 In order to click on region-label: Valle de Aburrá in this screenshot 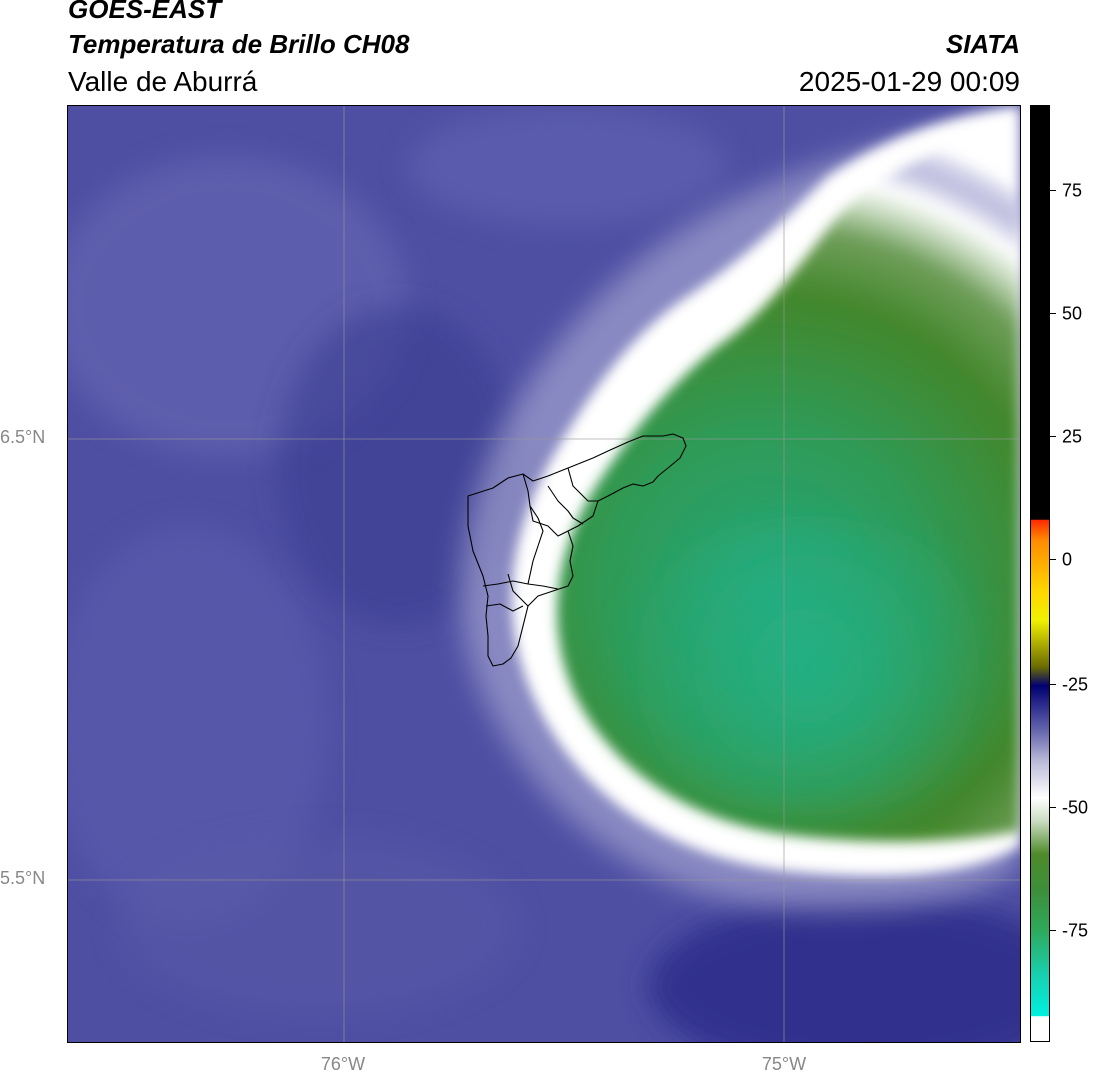, I will do `click(163, 81)`.